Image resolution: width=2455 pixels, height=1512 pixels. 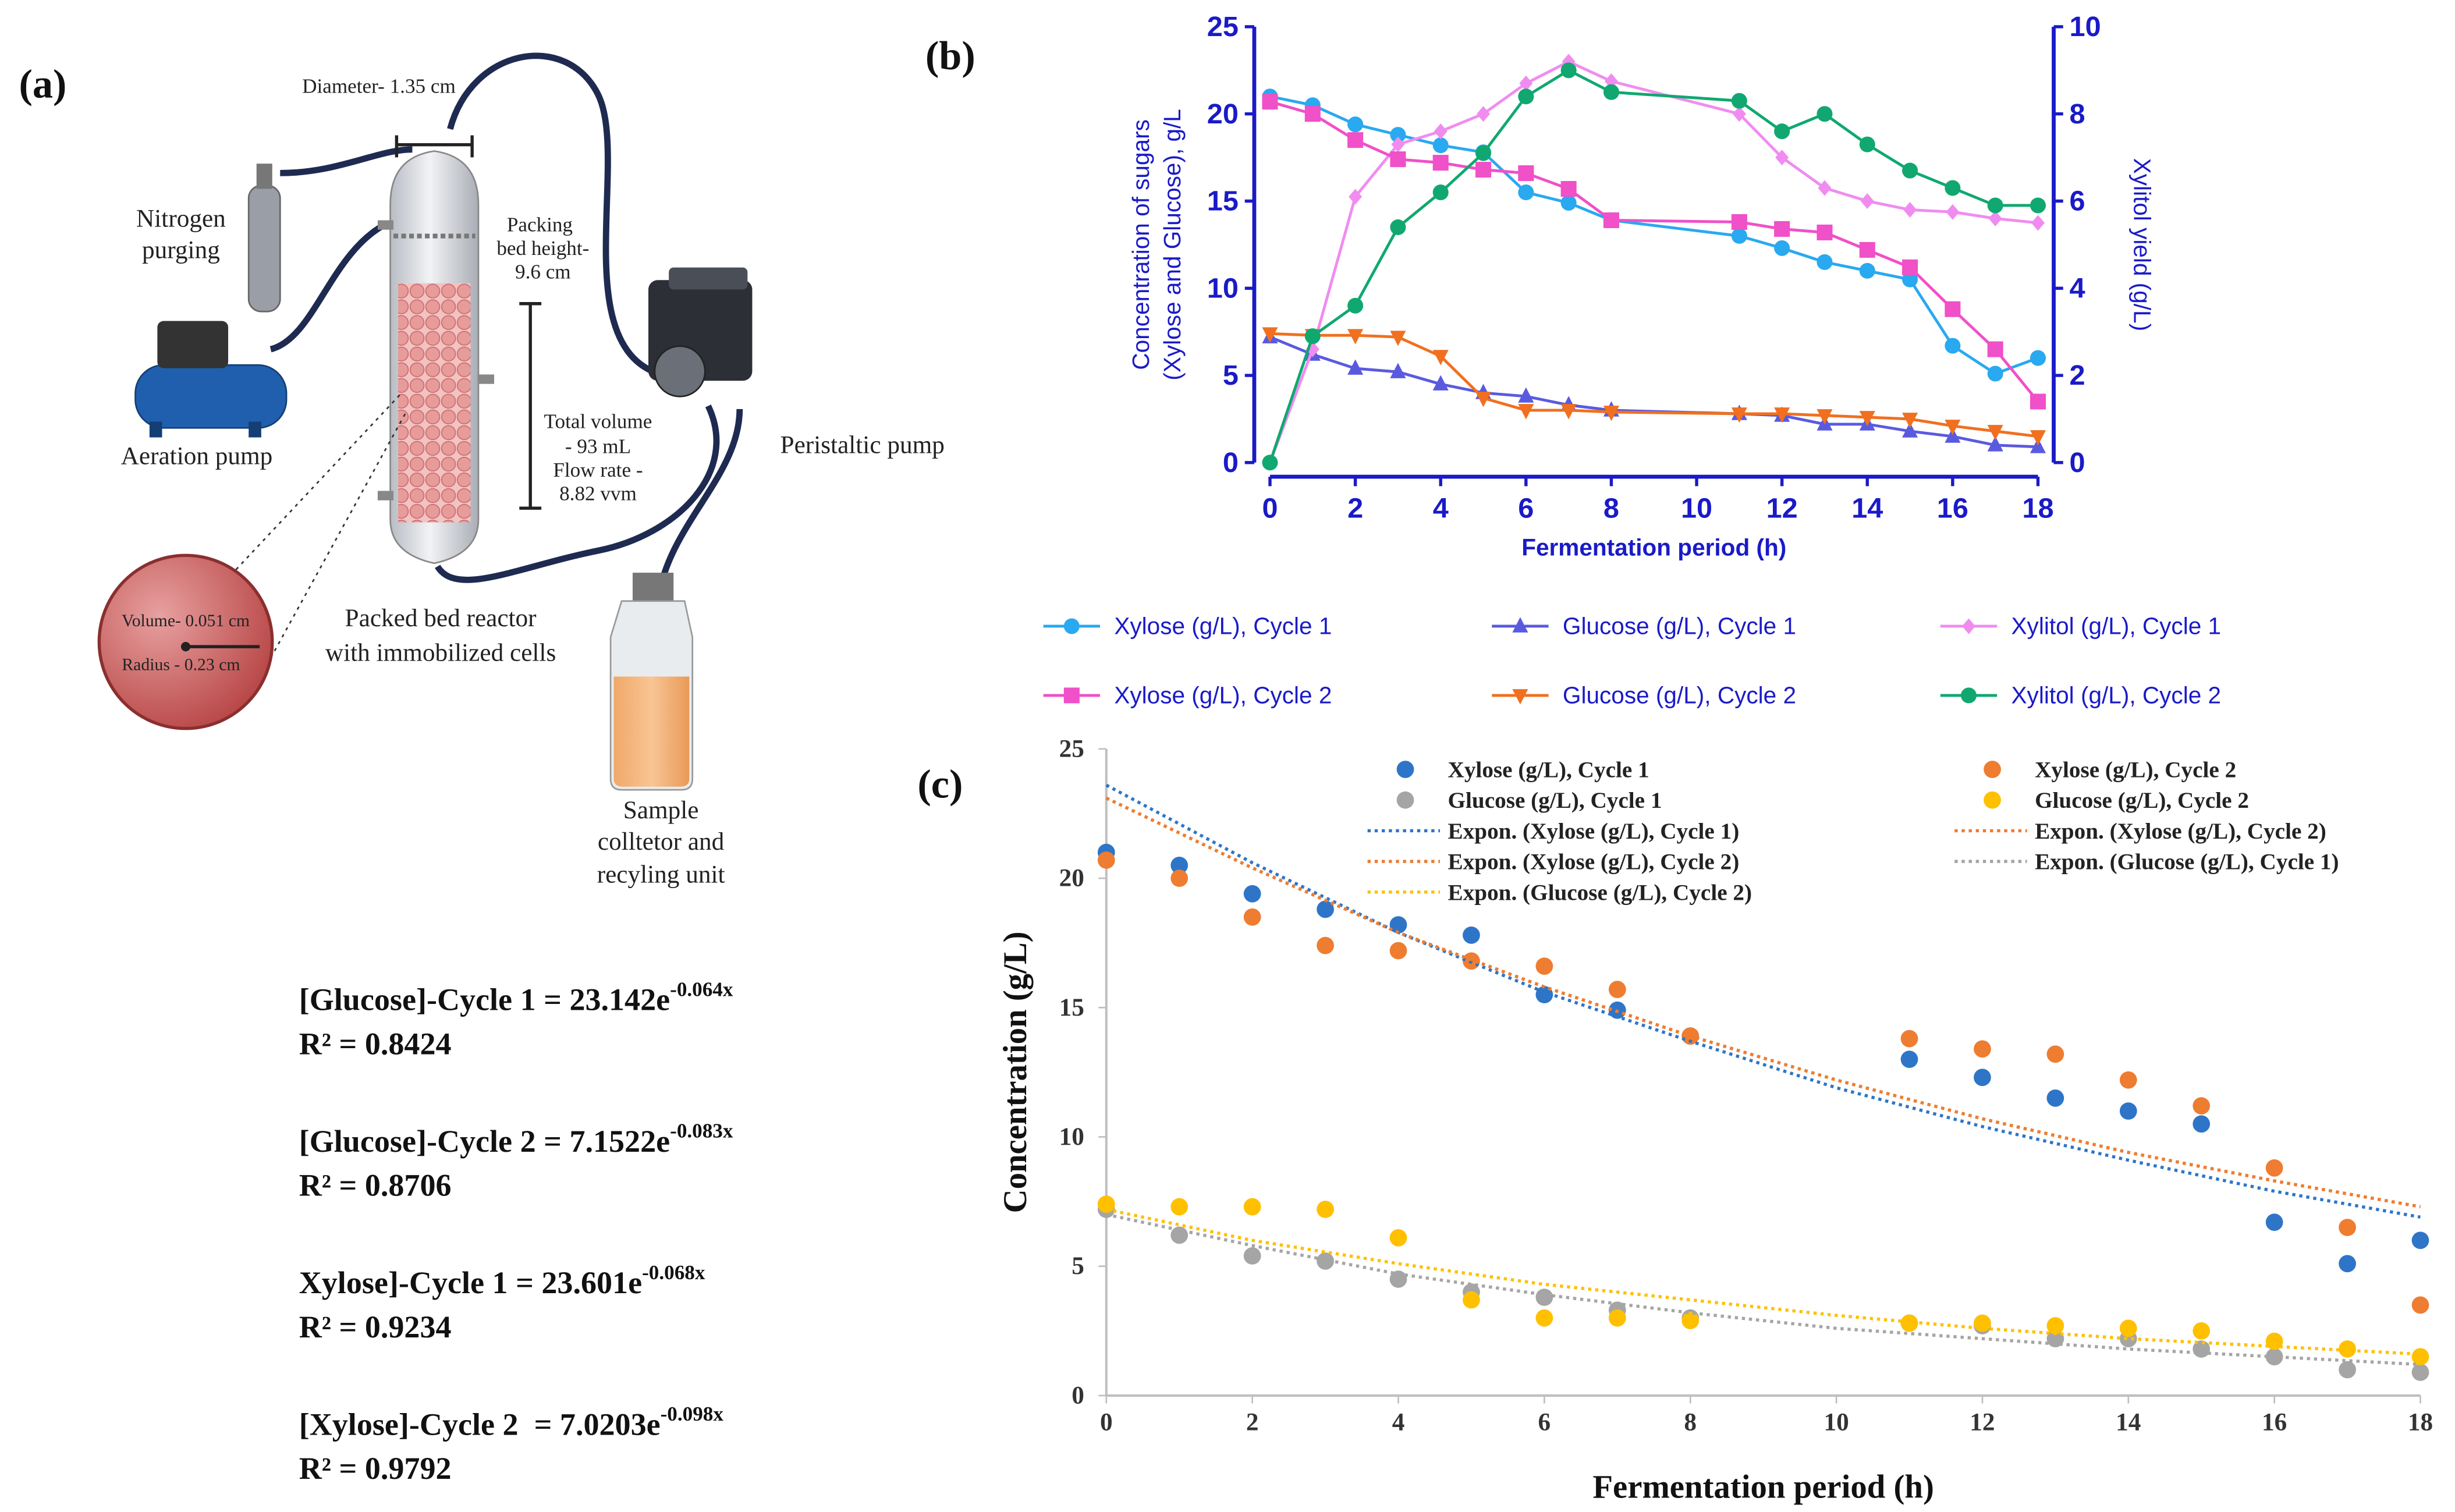 I want to click on x-tick-label: 14, so click(x=1867, y=508).